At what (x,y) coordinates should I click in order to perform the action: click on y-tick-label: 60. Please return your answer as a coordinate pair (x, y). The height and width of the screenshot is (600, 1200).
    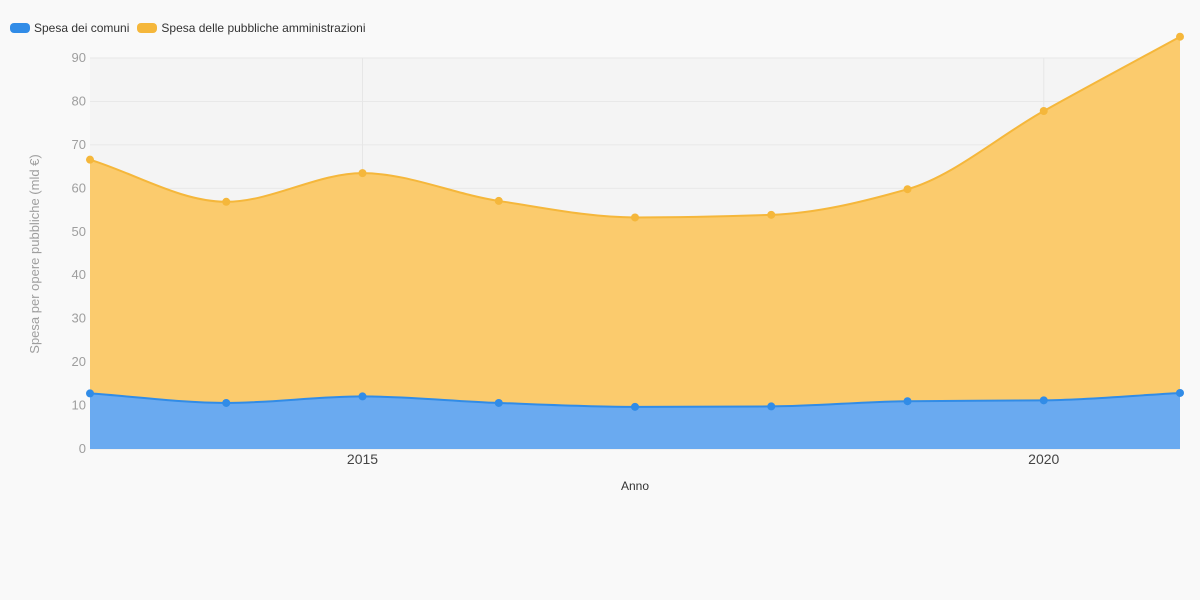
    Looking at the image, I should click on (79, 187).